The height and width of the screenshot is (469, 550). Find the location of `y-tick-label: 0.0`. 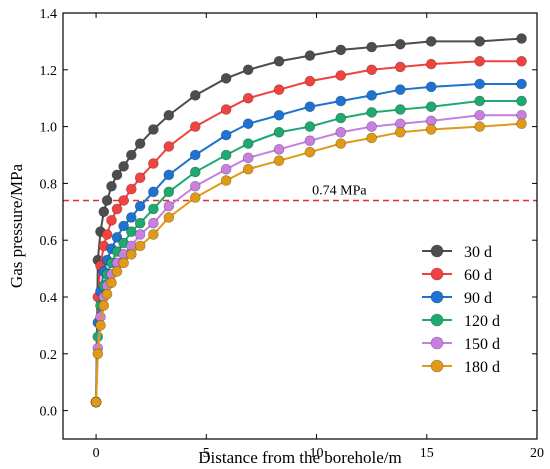

y-tick-label: 0.0 is located at coordinates (49, 412).